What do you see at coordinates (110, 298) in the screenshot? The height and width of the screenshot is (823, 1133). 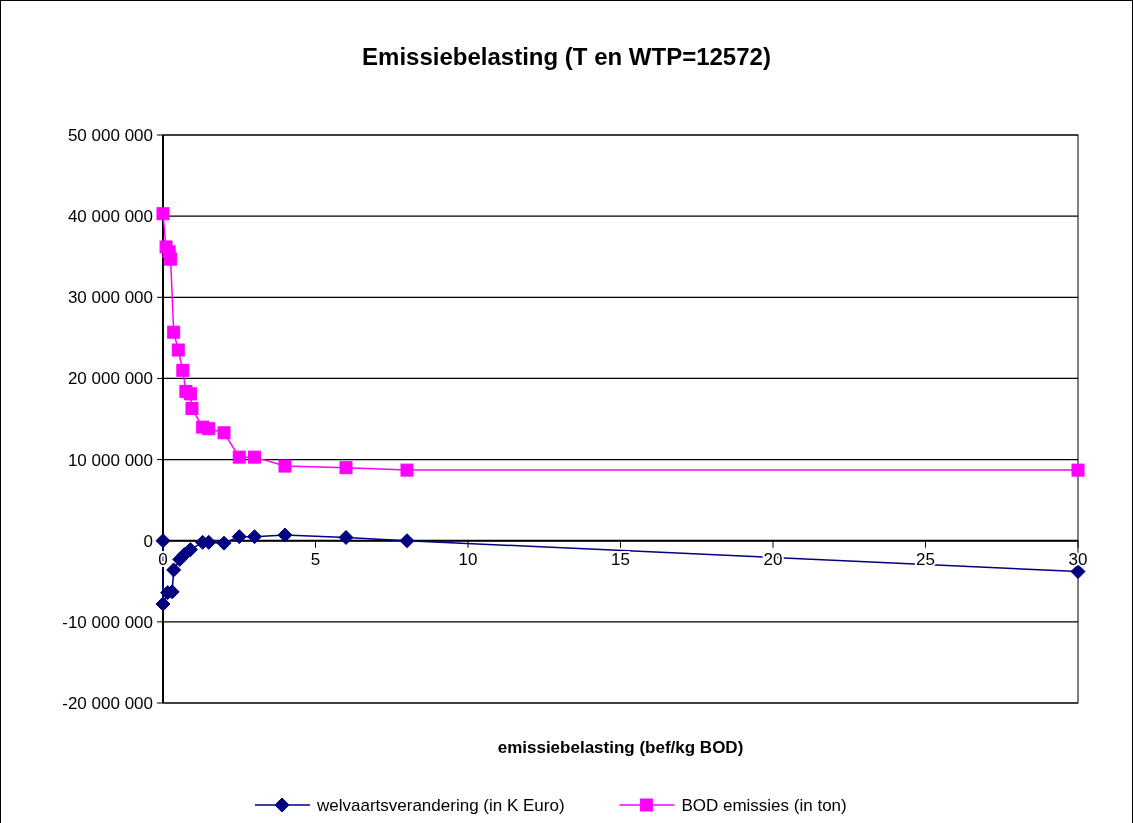 I see `y-tick-label: 30 000 000` at bounding box center [110, 298].